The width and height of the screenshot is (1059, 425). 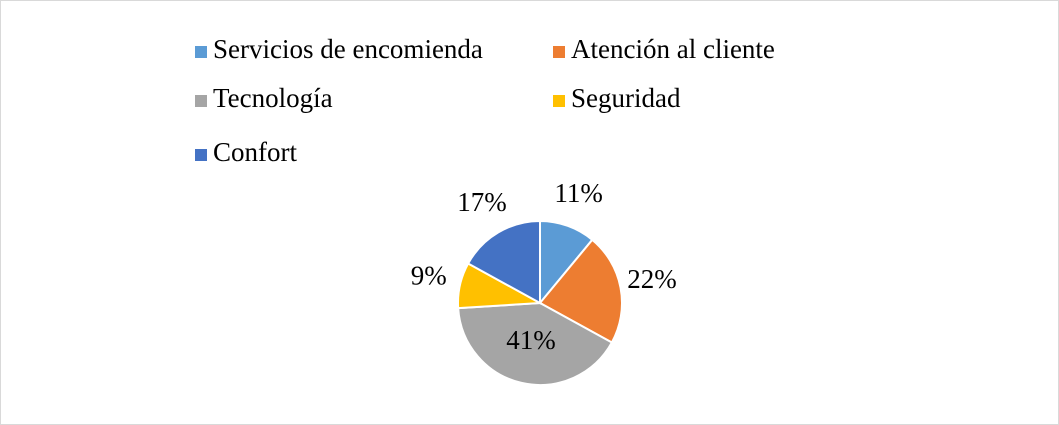 What do you see at coordinates (626, 98) in the screenshot?
I see `legend-label: Seguridad` at bounding box center [626, 98].